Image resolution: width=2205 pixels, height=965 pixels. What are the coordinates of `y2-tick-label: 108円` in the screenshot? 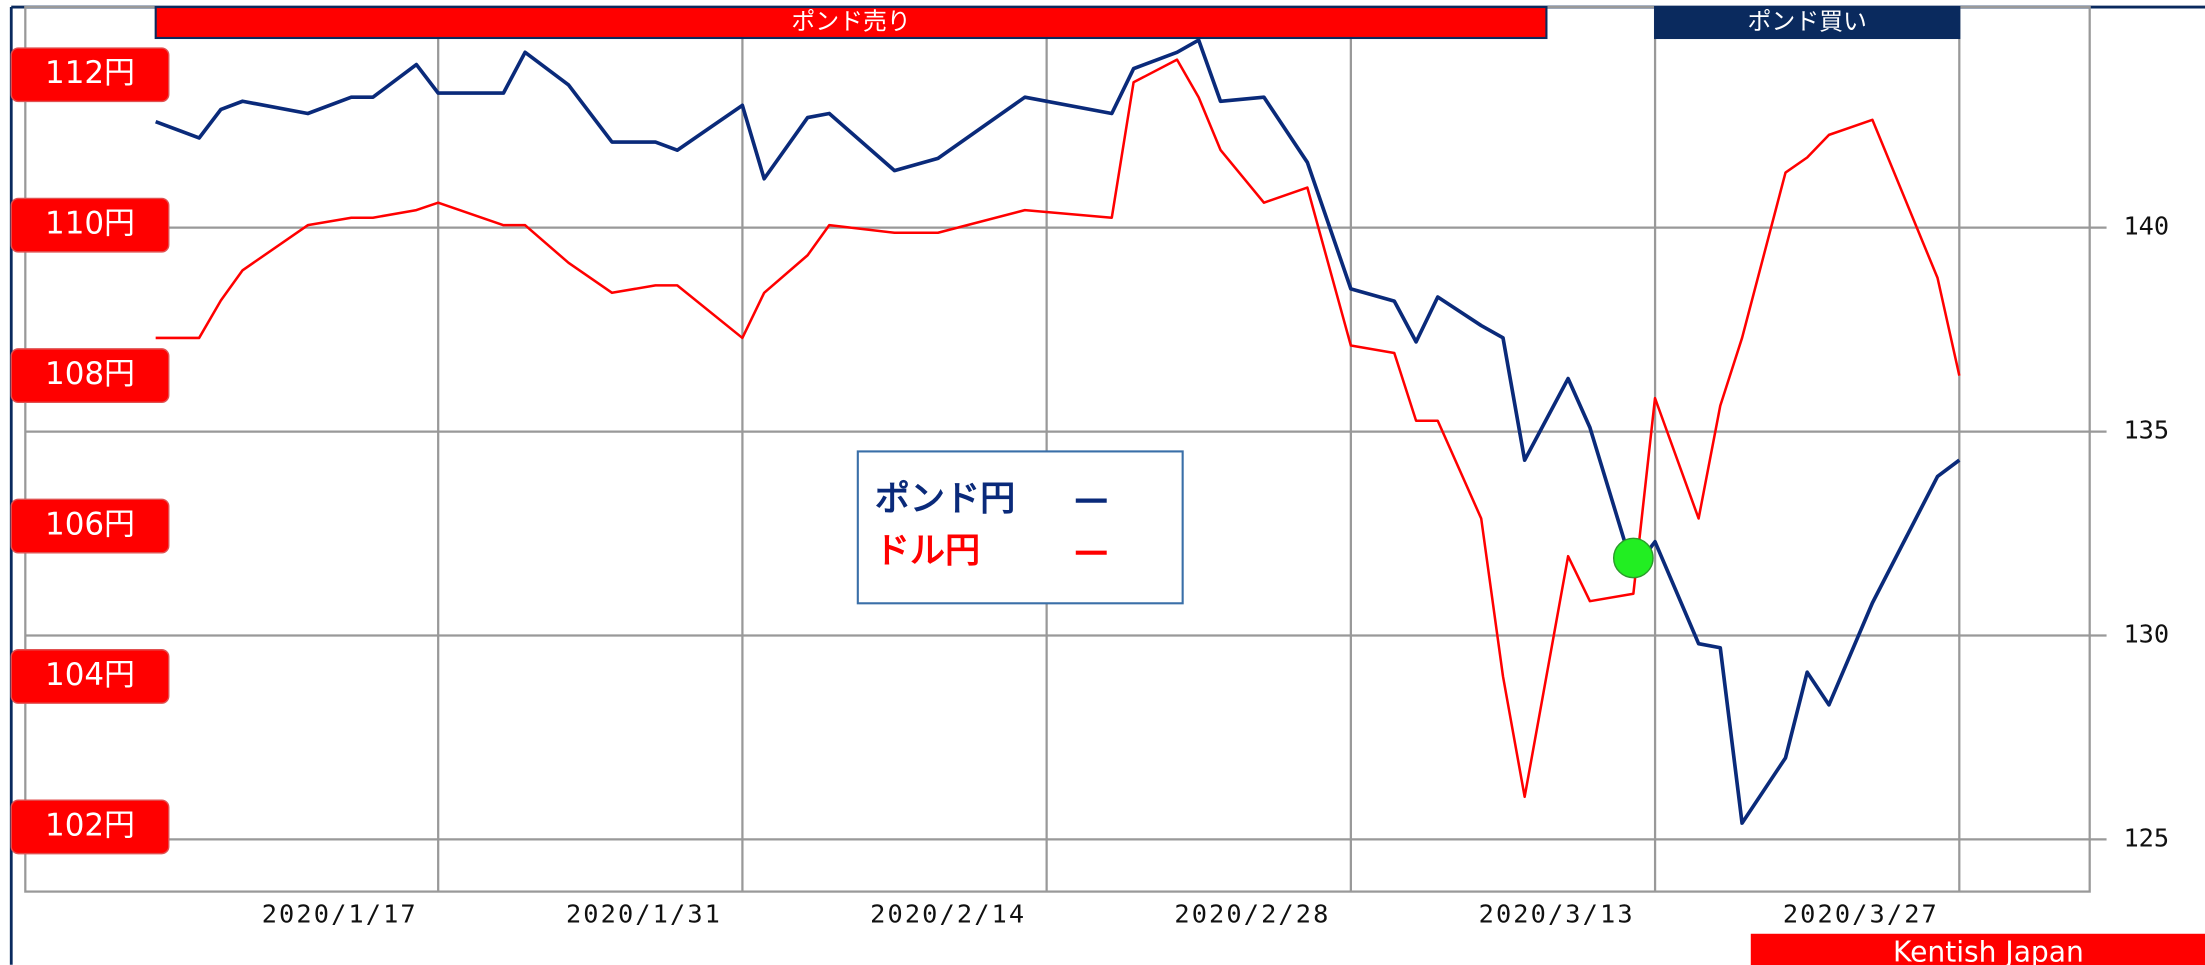 It's located at (90, 374).